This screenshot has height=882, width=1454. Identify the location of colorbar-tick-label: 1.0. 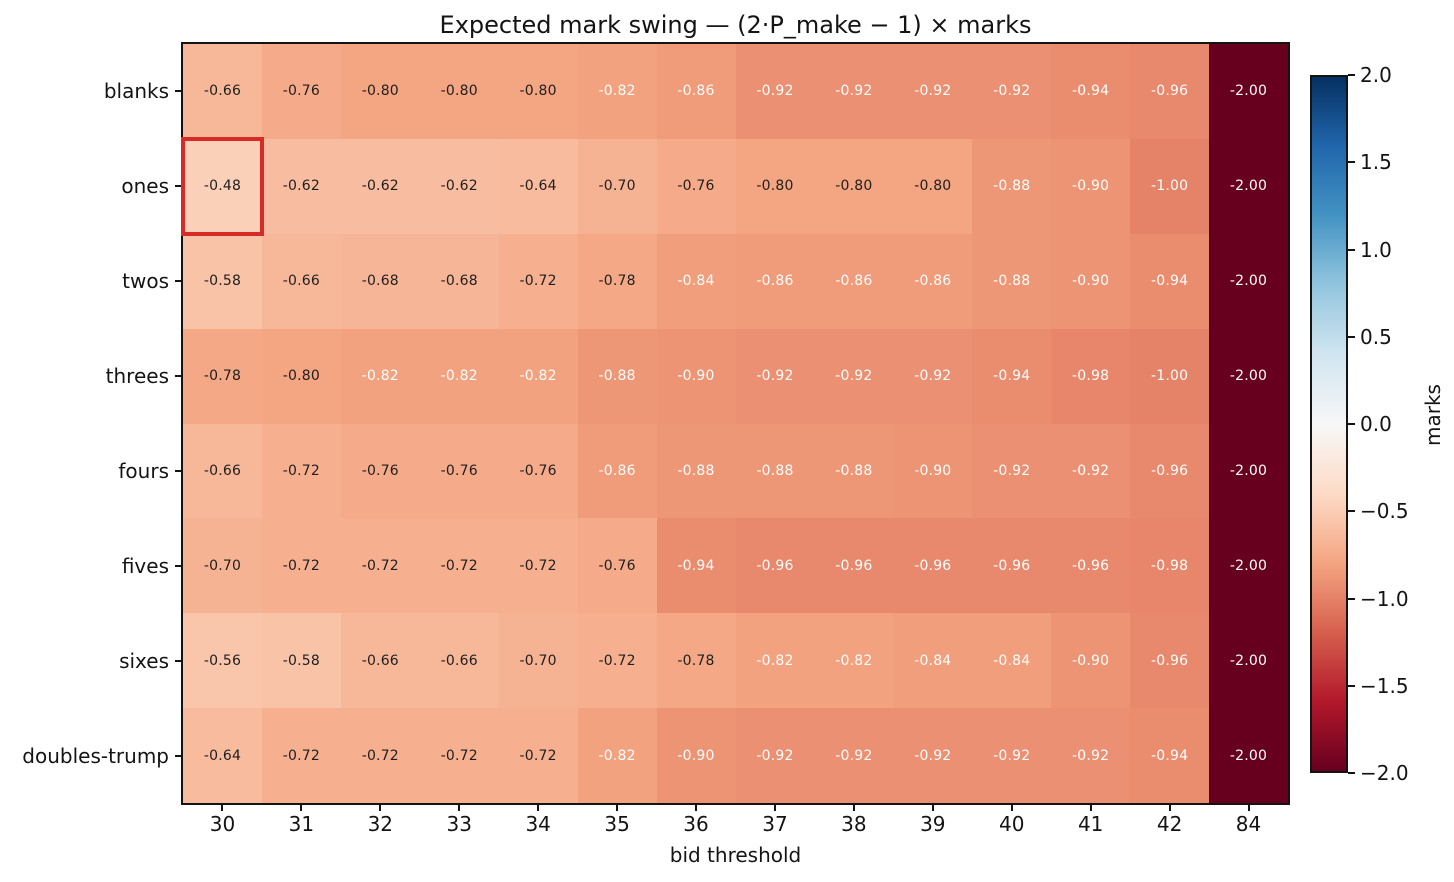
(1376, 249).